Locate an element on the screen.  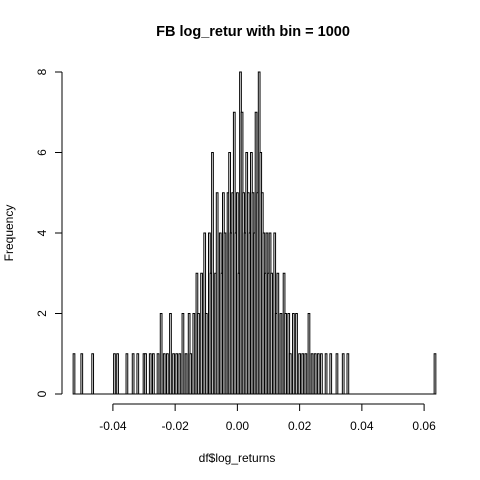
y-tick-label: 0 is located at coordinates (42, 393).